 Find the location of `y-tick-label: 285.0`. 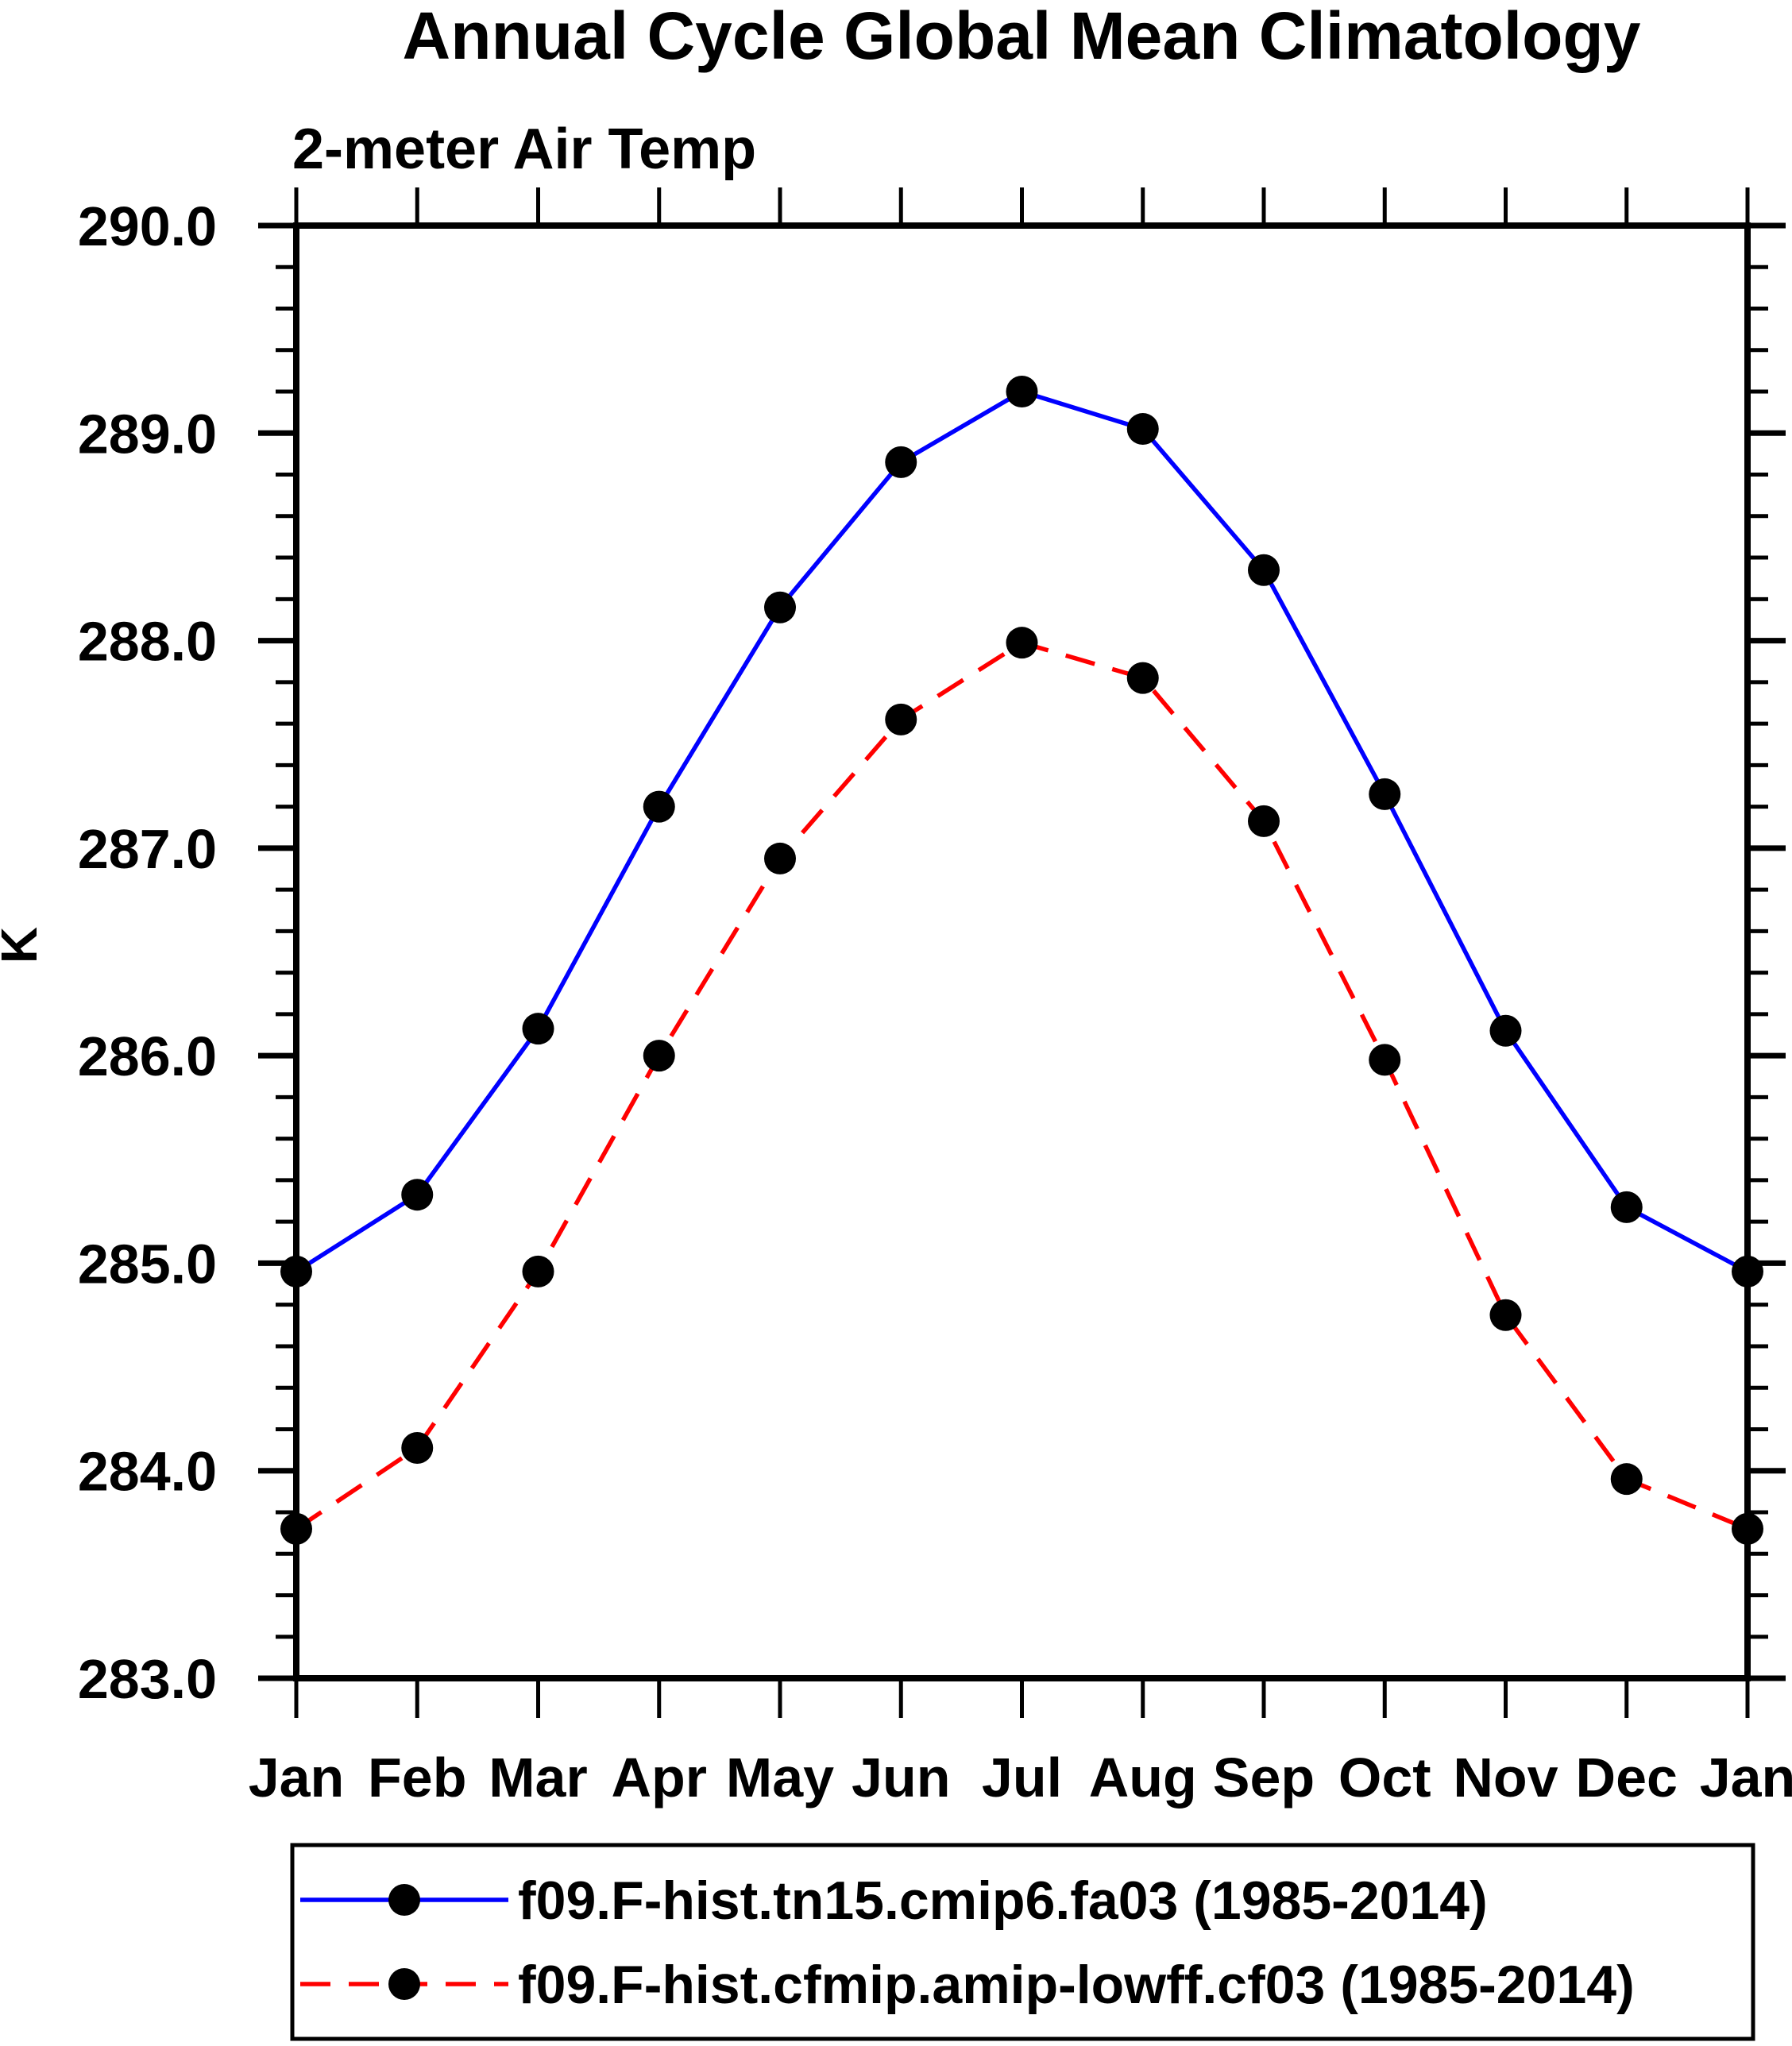

y-tick-label: 285.0 is located at coordinates (147, 1264).